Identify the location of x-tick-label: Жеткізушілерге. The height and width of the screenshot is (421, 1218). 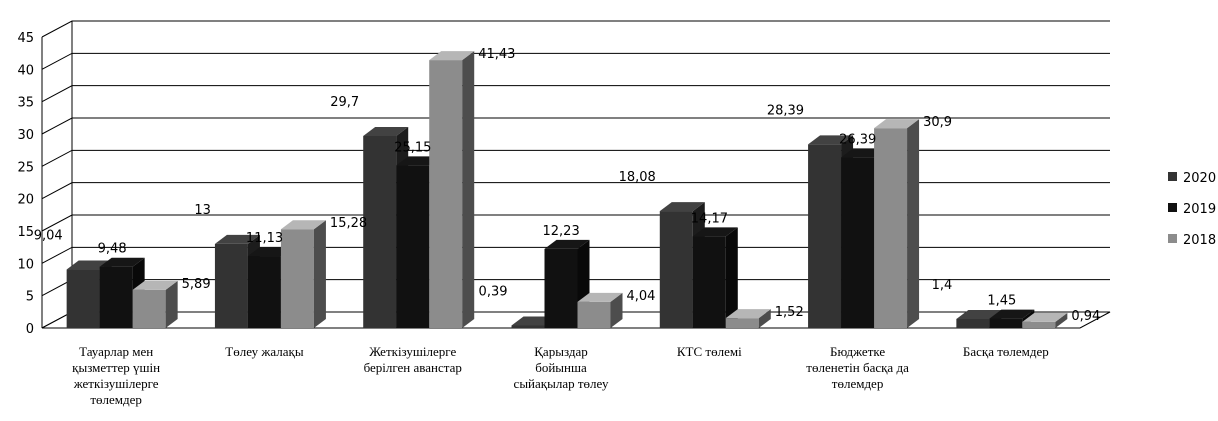
(412, 351).